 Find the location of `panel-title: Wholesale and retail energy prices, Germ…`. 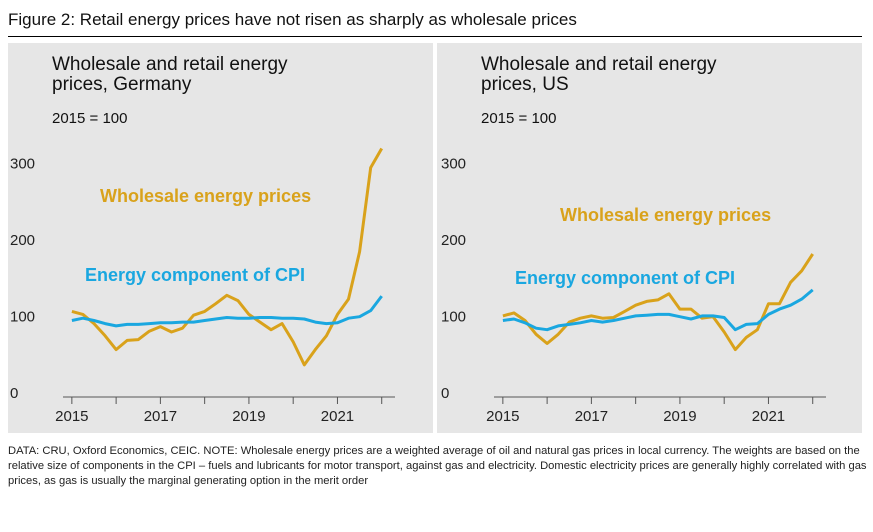

panel-title: Wholesale and retail energy prices, Germ… is located at coordinates (170, 74).